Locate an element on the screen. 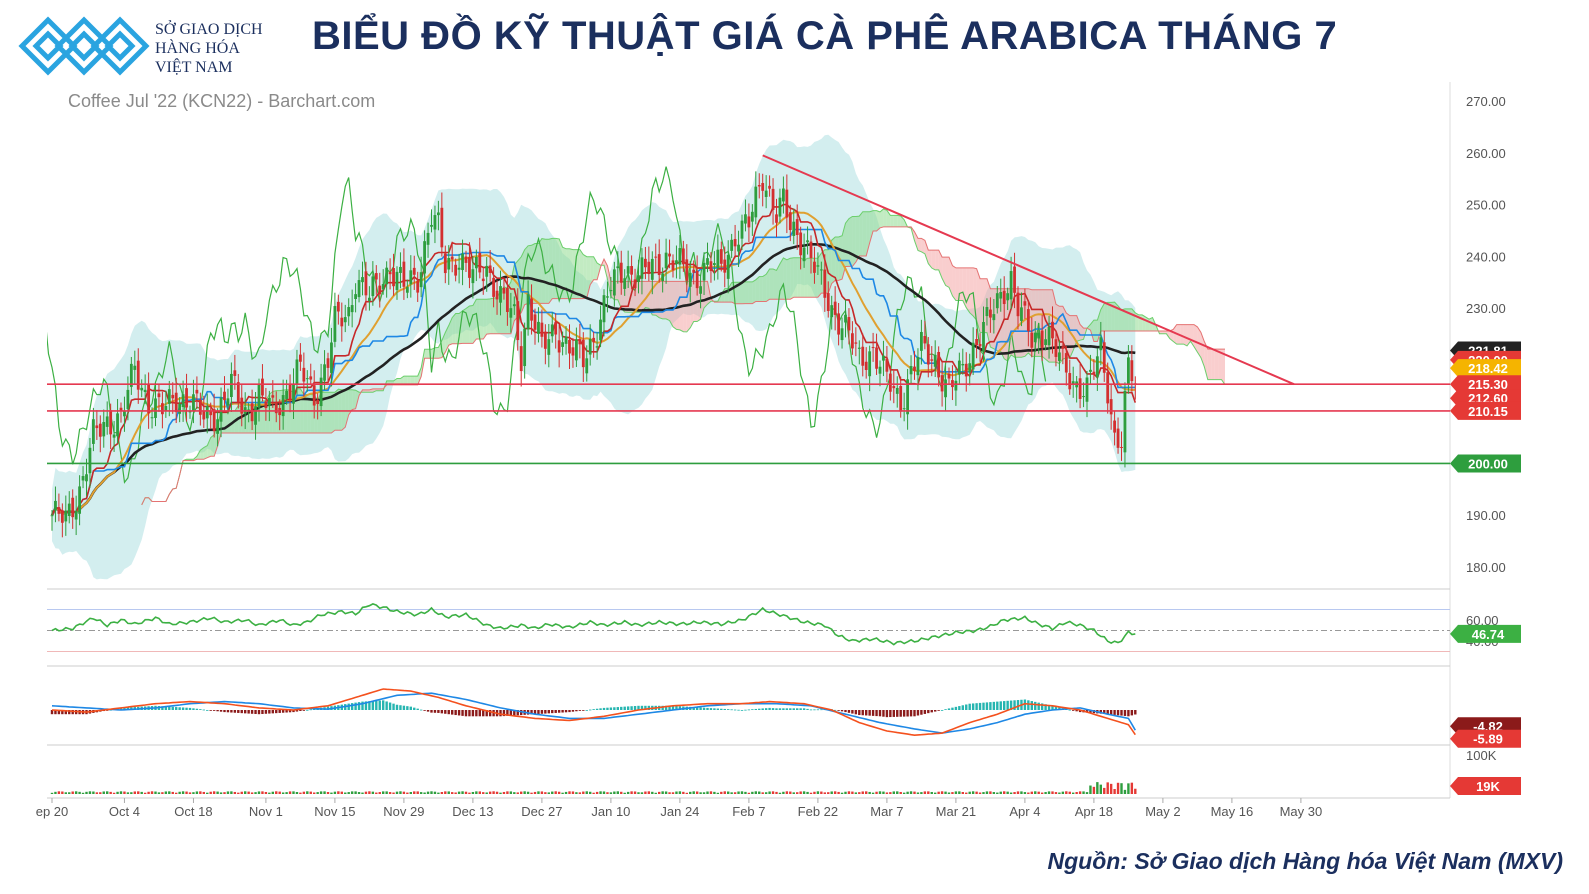 This screenshot has height=894, width=1589. price-tick-label: 190.00 is located at coordinates (1486, 515).